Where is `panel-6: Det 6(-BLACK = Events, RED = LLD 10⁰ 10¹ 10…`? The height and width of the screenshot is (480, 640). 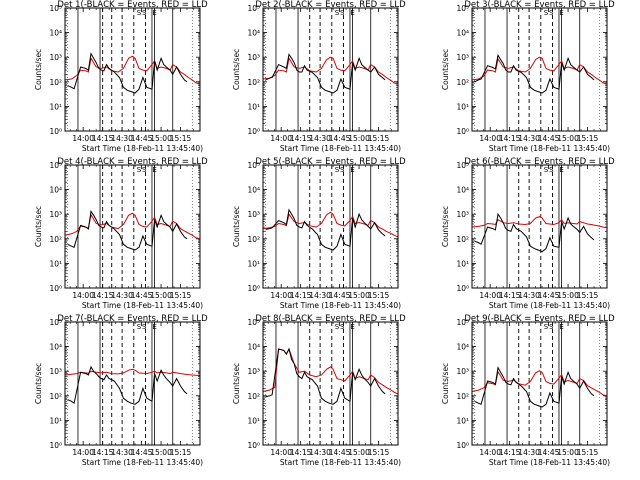 panel-6: Det 6(-BLACK = Events, RED = LLD 10⁰ 10¹ 10… is located at coordinates (528, 233).